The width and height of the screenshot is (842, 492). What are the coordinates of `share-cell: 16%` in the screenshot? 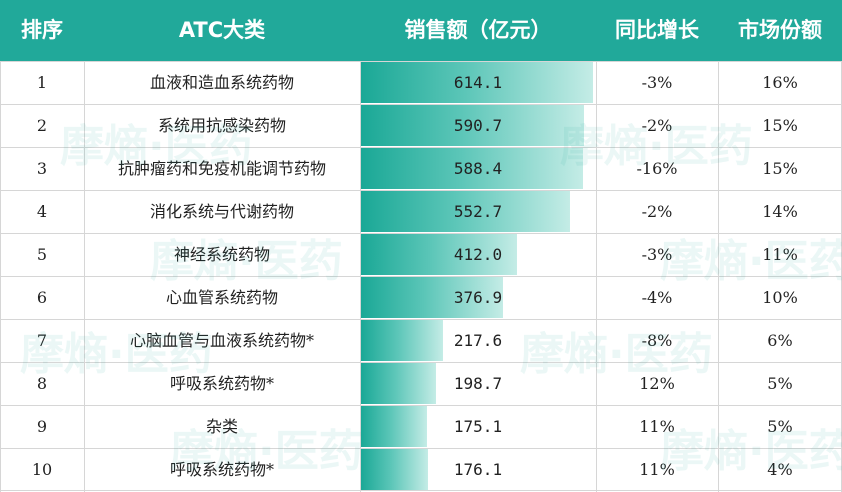 It's located at (780, 82).